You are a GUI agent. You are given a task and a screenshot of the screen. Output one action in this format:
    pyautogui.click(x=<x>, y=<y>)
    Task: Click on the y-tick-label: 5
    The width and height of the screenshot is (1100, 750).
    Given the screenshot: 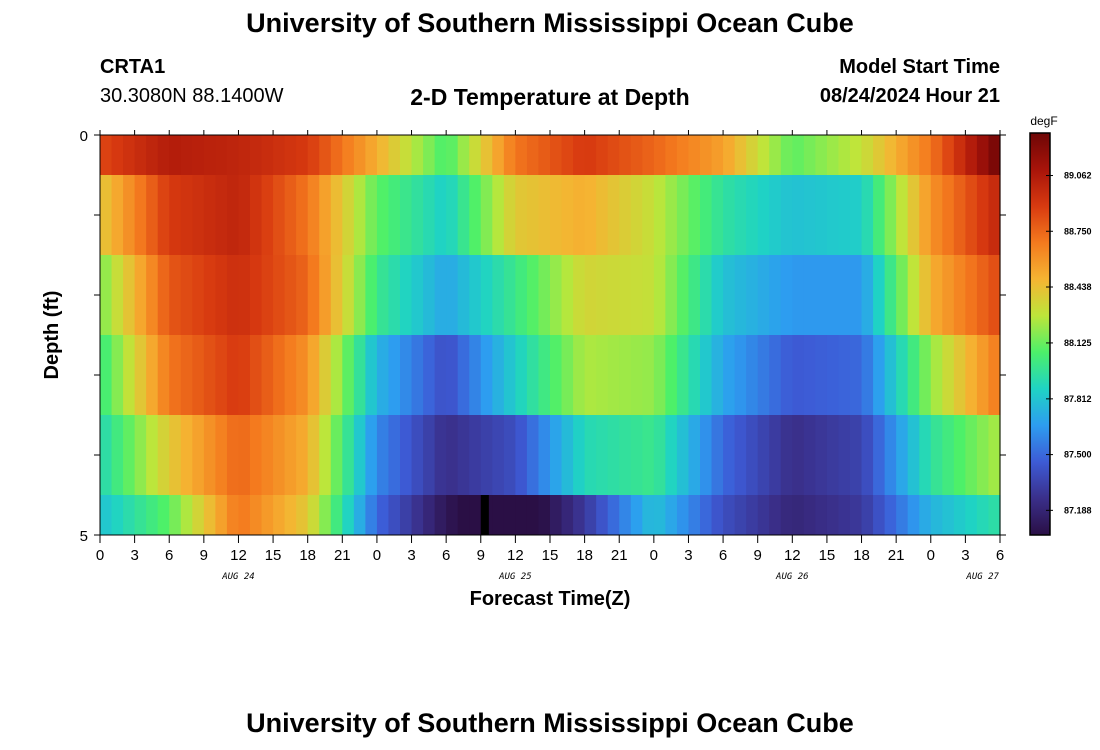 What is the action you would take?
    pyautogui.click(x=84, y=536)
    